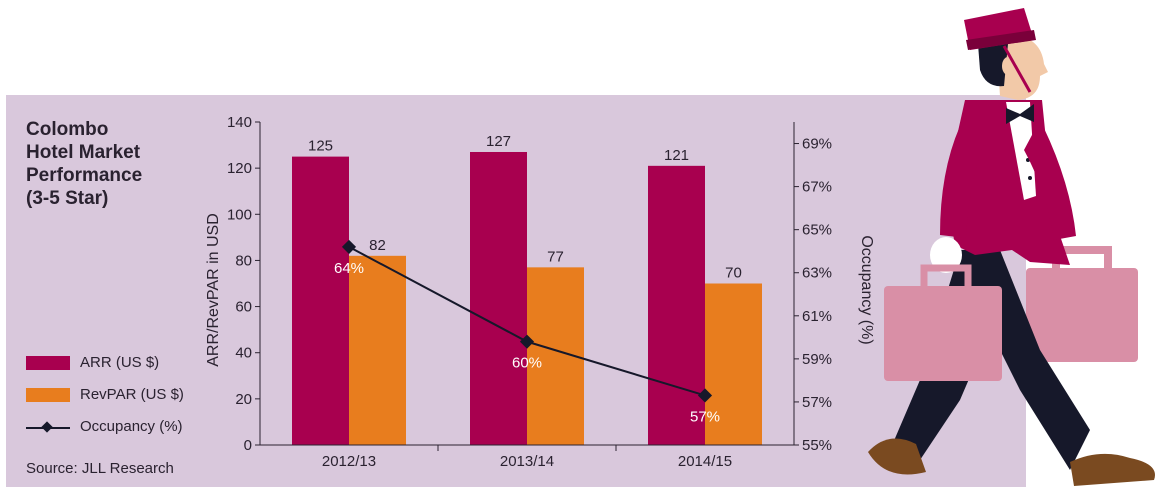  Describe the element at coordinates (243, 399) in the screenshot. I see `y-left-tick-label: 20` at that location.